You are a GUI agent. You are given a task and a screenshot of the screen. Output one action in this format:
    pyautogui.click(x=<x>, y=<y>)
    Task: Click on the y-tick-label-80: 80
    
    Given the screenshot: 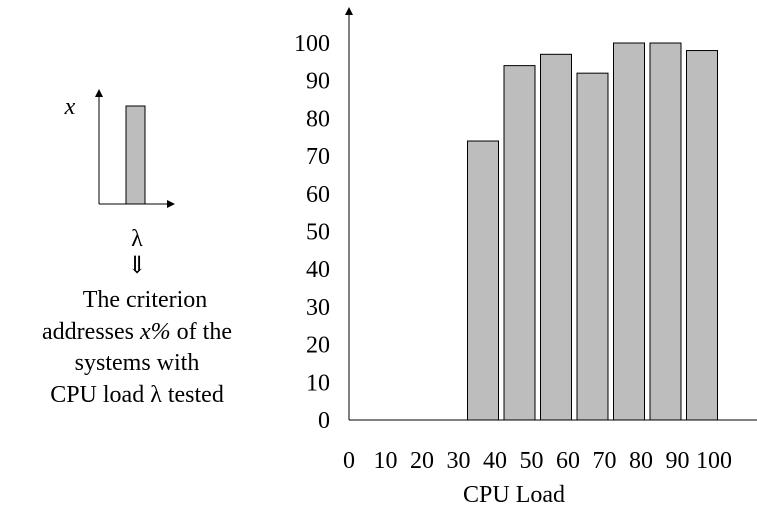 What is the action you would take?
    pyautogui.click(x=318, y=119)
    